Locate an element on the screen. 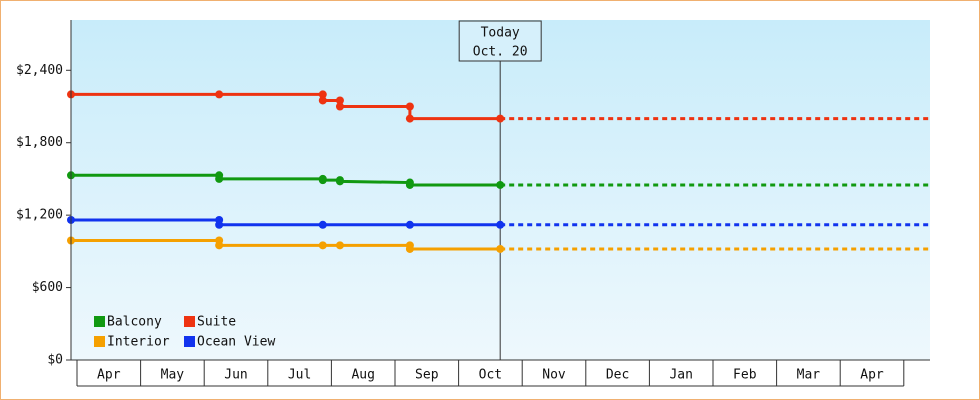  y-tick-label: $1,200 is located at coordinates (39, 215).